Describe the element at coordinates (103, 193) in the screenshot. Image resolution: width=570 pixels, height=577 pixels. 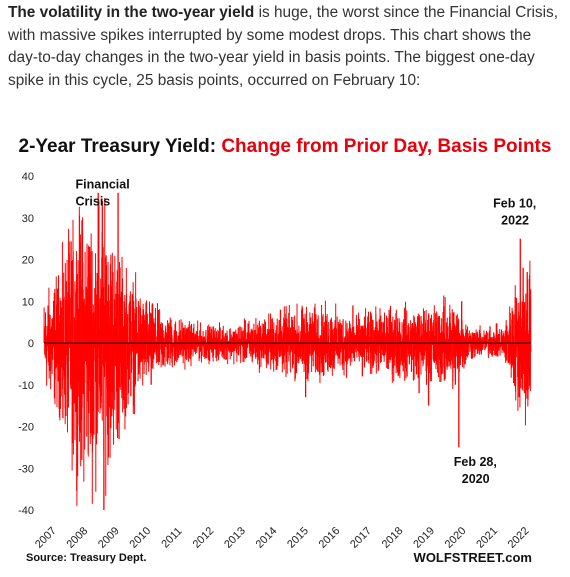
I see `chart-annotation: Financial Crisis` at that location.